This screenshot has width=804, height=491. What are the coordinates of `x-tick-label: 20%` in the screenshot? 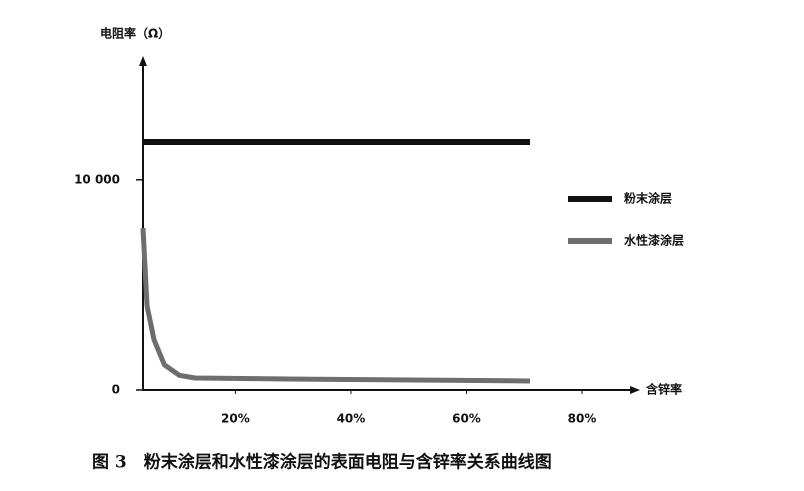 It's located at (235, 419).